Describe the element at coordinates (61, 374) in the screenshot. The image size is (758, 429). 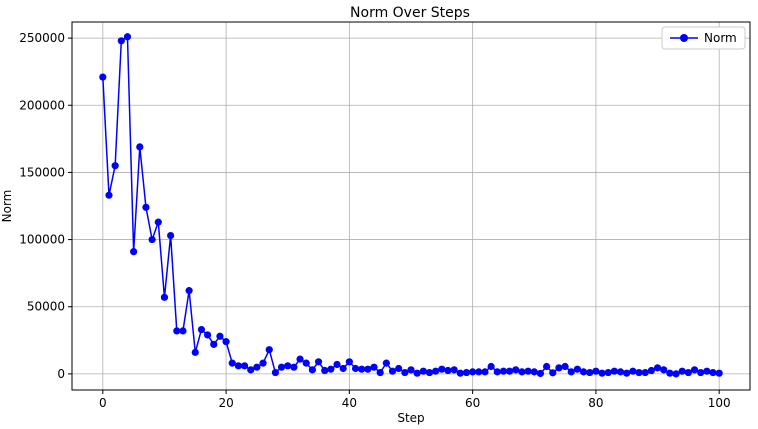
I see `y-tick-label: 0` at that location.